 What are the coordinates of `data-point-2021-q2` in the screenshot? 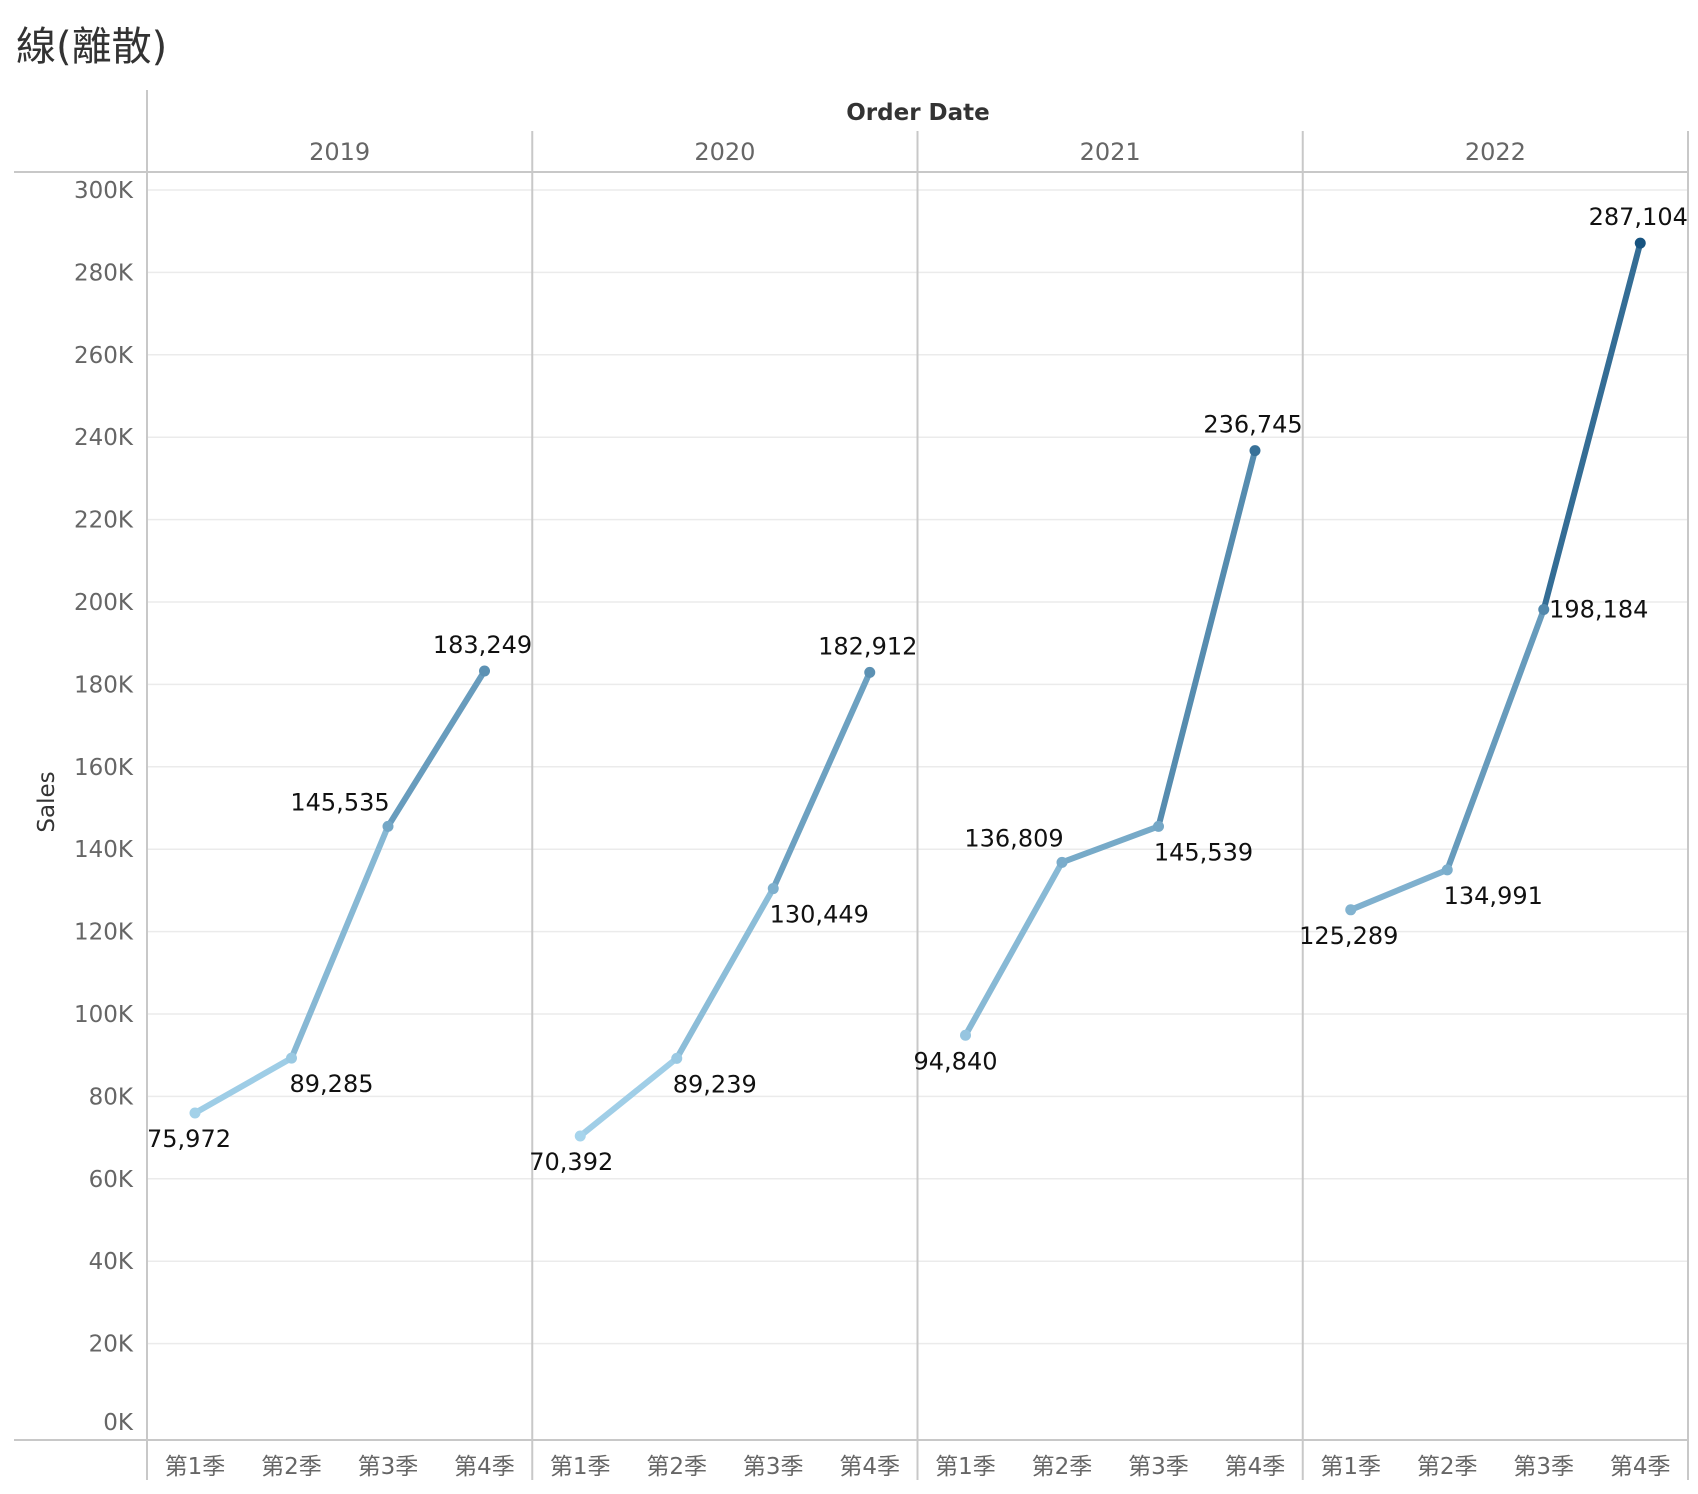 It's located at (1062, 862).